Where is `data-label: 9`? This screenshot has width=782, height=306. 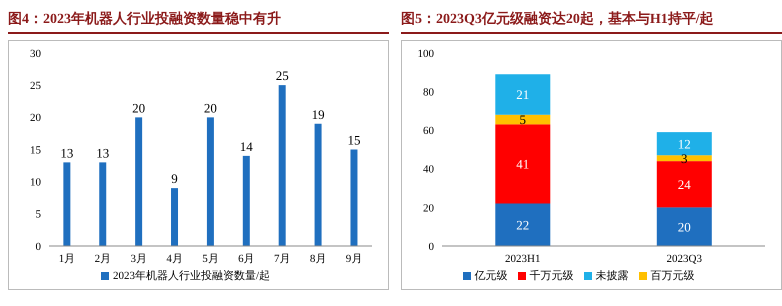 data-label: 9 is located at coordinates (174, 178).